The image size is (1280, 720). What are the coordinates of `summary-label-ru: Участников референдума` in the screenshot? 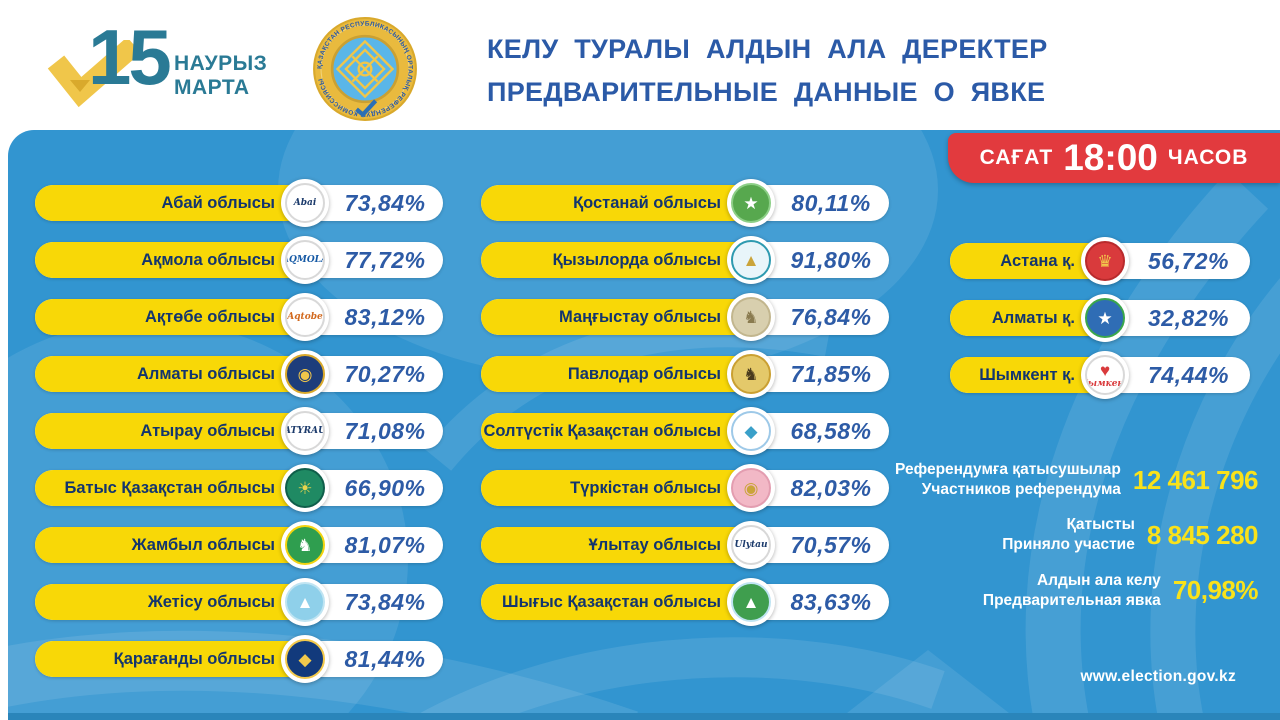 It's located at (1021, 490).